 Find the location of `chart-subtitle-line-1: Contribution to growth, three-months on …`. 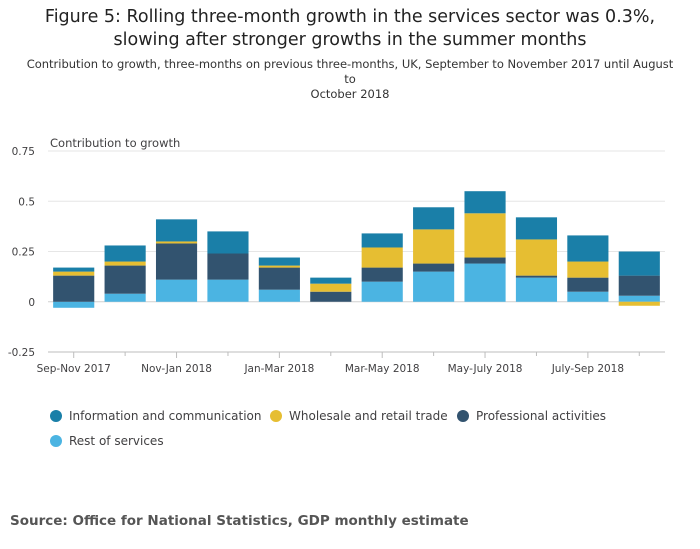

chart-subtitle-line-1: Contribution to growth, three-months on … is located at coordinates (350, 71).